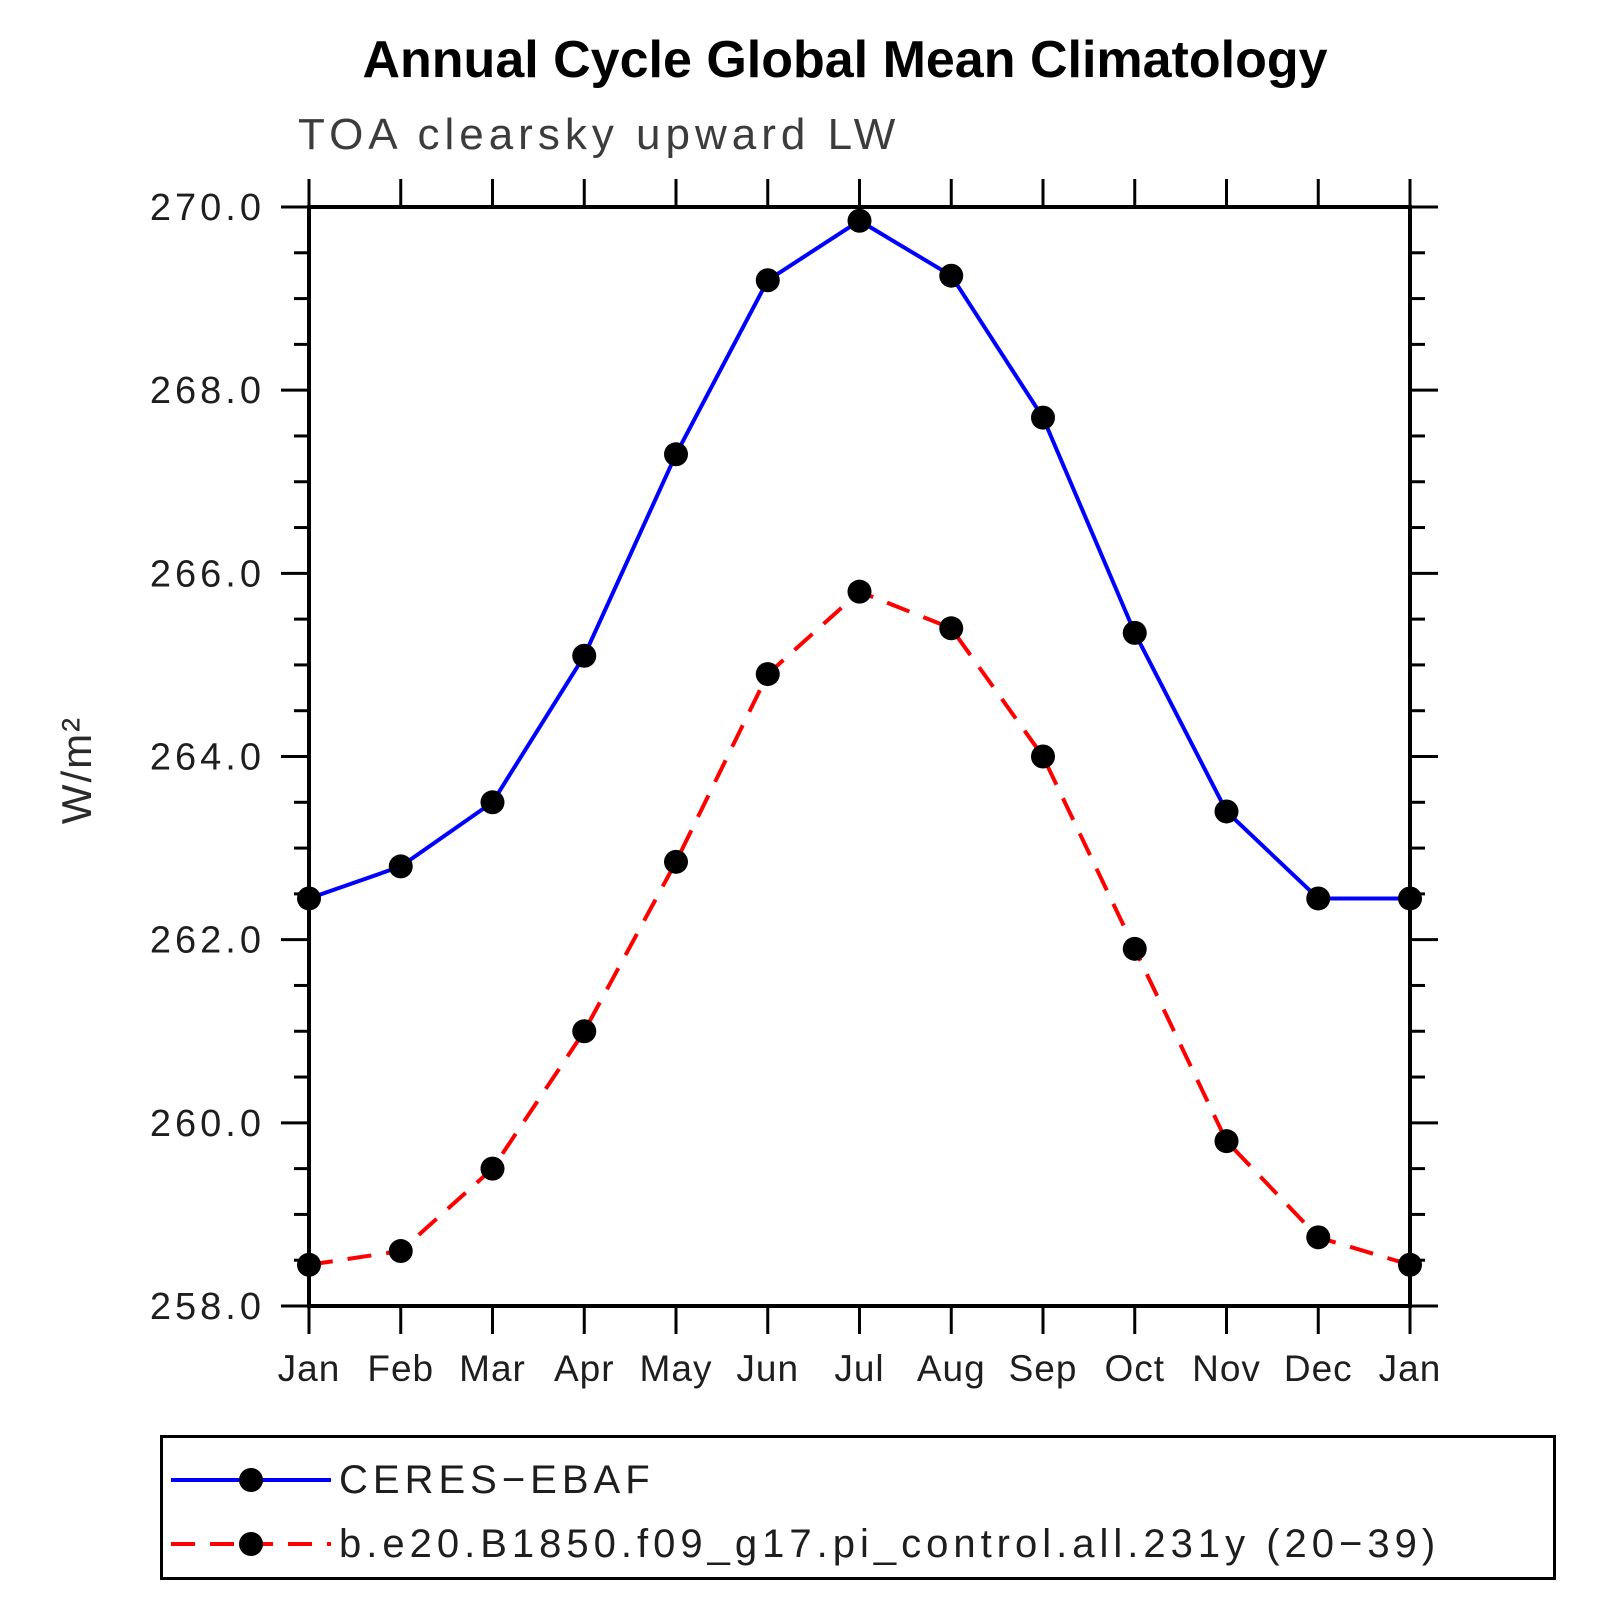 Image resolution: width=1619 pixels, height=1619 pixels. Describe the element at coordinates (599, 134) in the screenshot. I see `chart-subtitle: TOA clearsky upward LW` at that location.